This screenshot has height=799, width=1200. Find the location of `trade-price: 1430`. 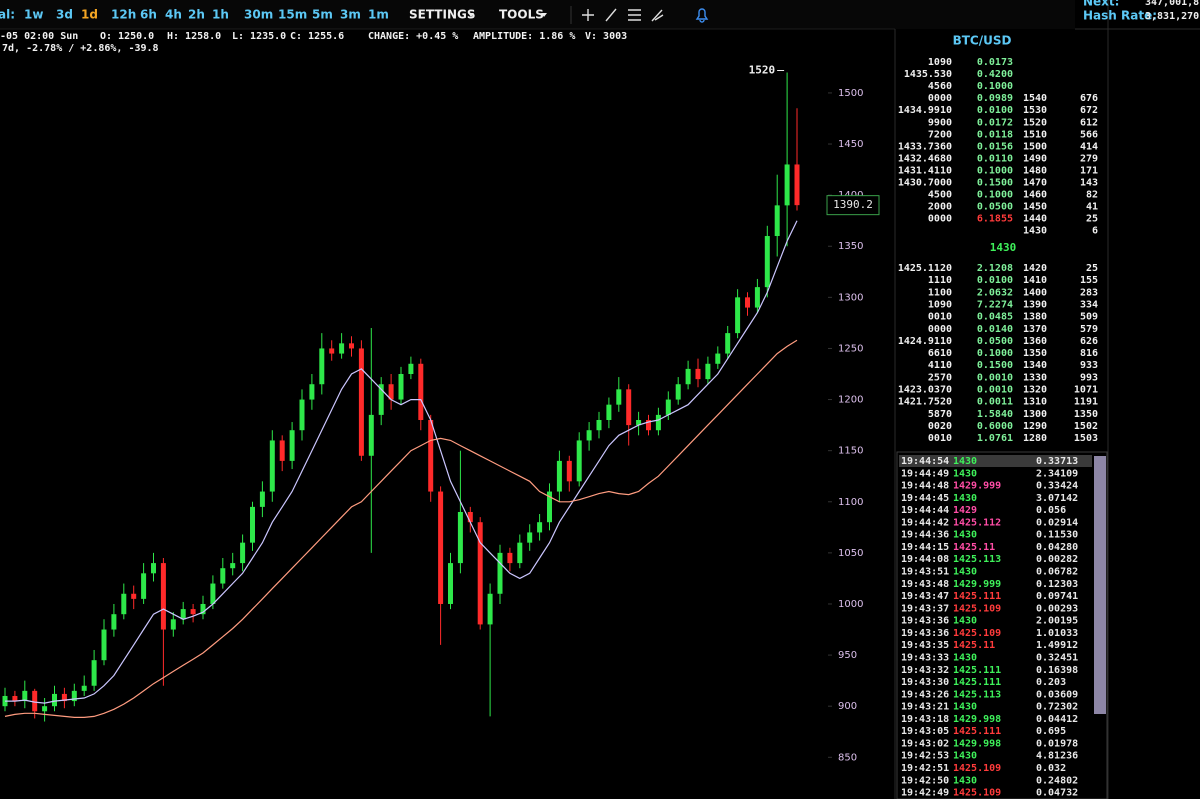

trade-price: 1430 is located at coordinates (965, 461).